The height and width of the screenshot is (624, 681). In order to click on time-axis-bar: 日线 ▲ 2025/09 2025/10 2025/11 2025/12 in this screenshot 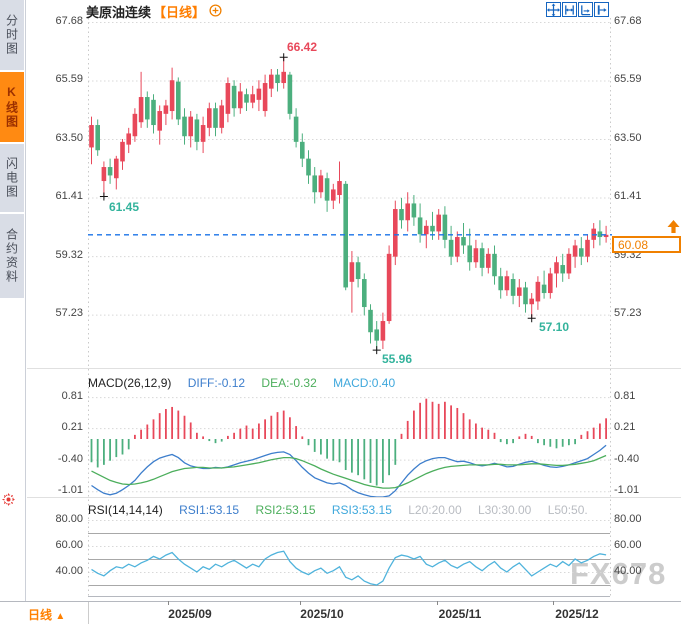, I will do `click(340, 612)`.